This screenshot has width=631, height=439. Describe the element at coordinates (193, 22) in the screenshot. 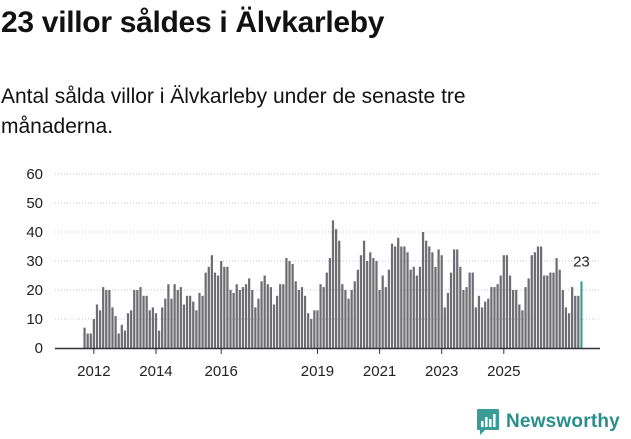

I see `chart-title: 23 villor såldes i Älvkarleby` at that location.